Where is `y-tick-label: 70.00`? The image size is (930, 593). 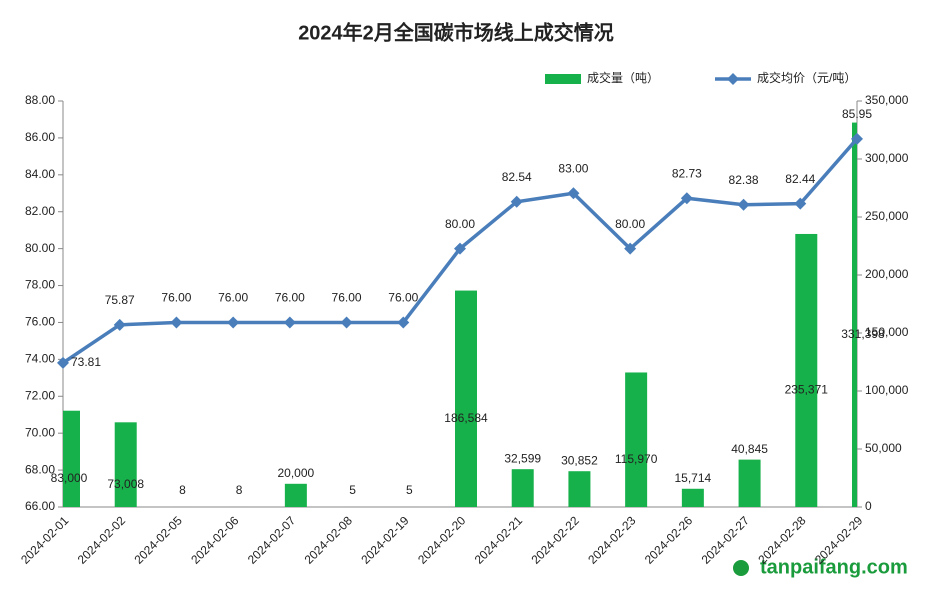 y-tick-label: 70.00 is located at coordinates (40, 432).